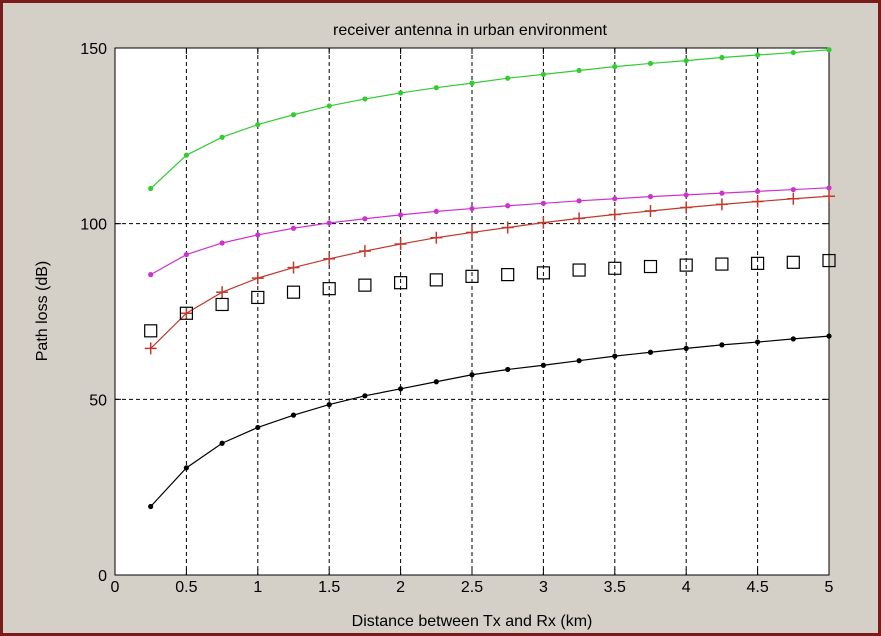  I want to click on x-tick-label: 2, so click(400, 587).